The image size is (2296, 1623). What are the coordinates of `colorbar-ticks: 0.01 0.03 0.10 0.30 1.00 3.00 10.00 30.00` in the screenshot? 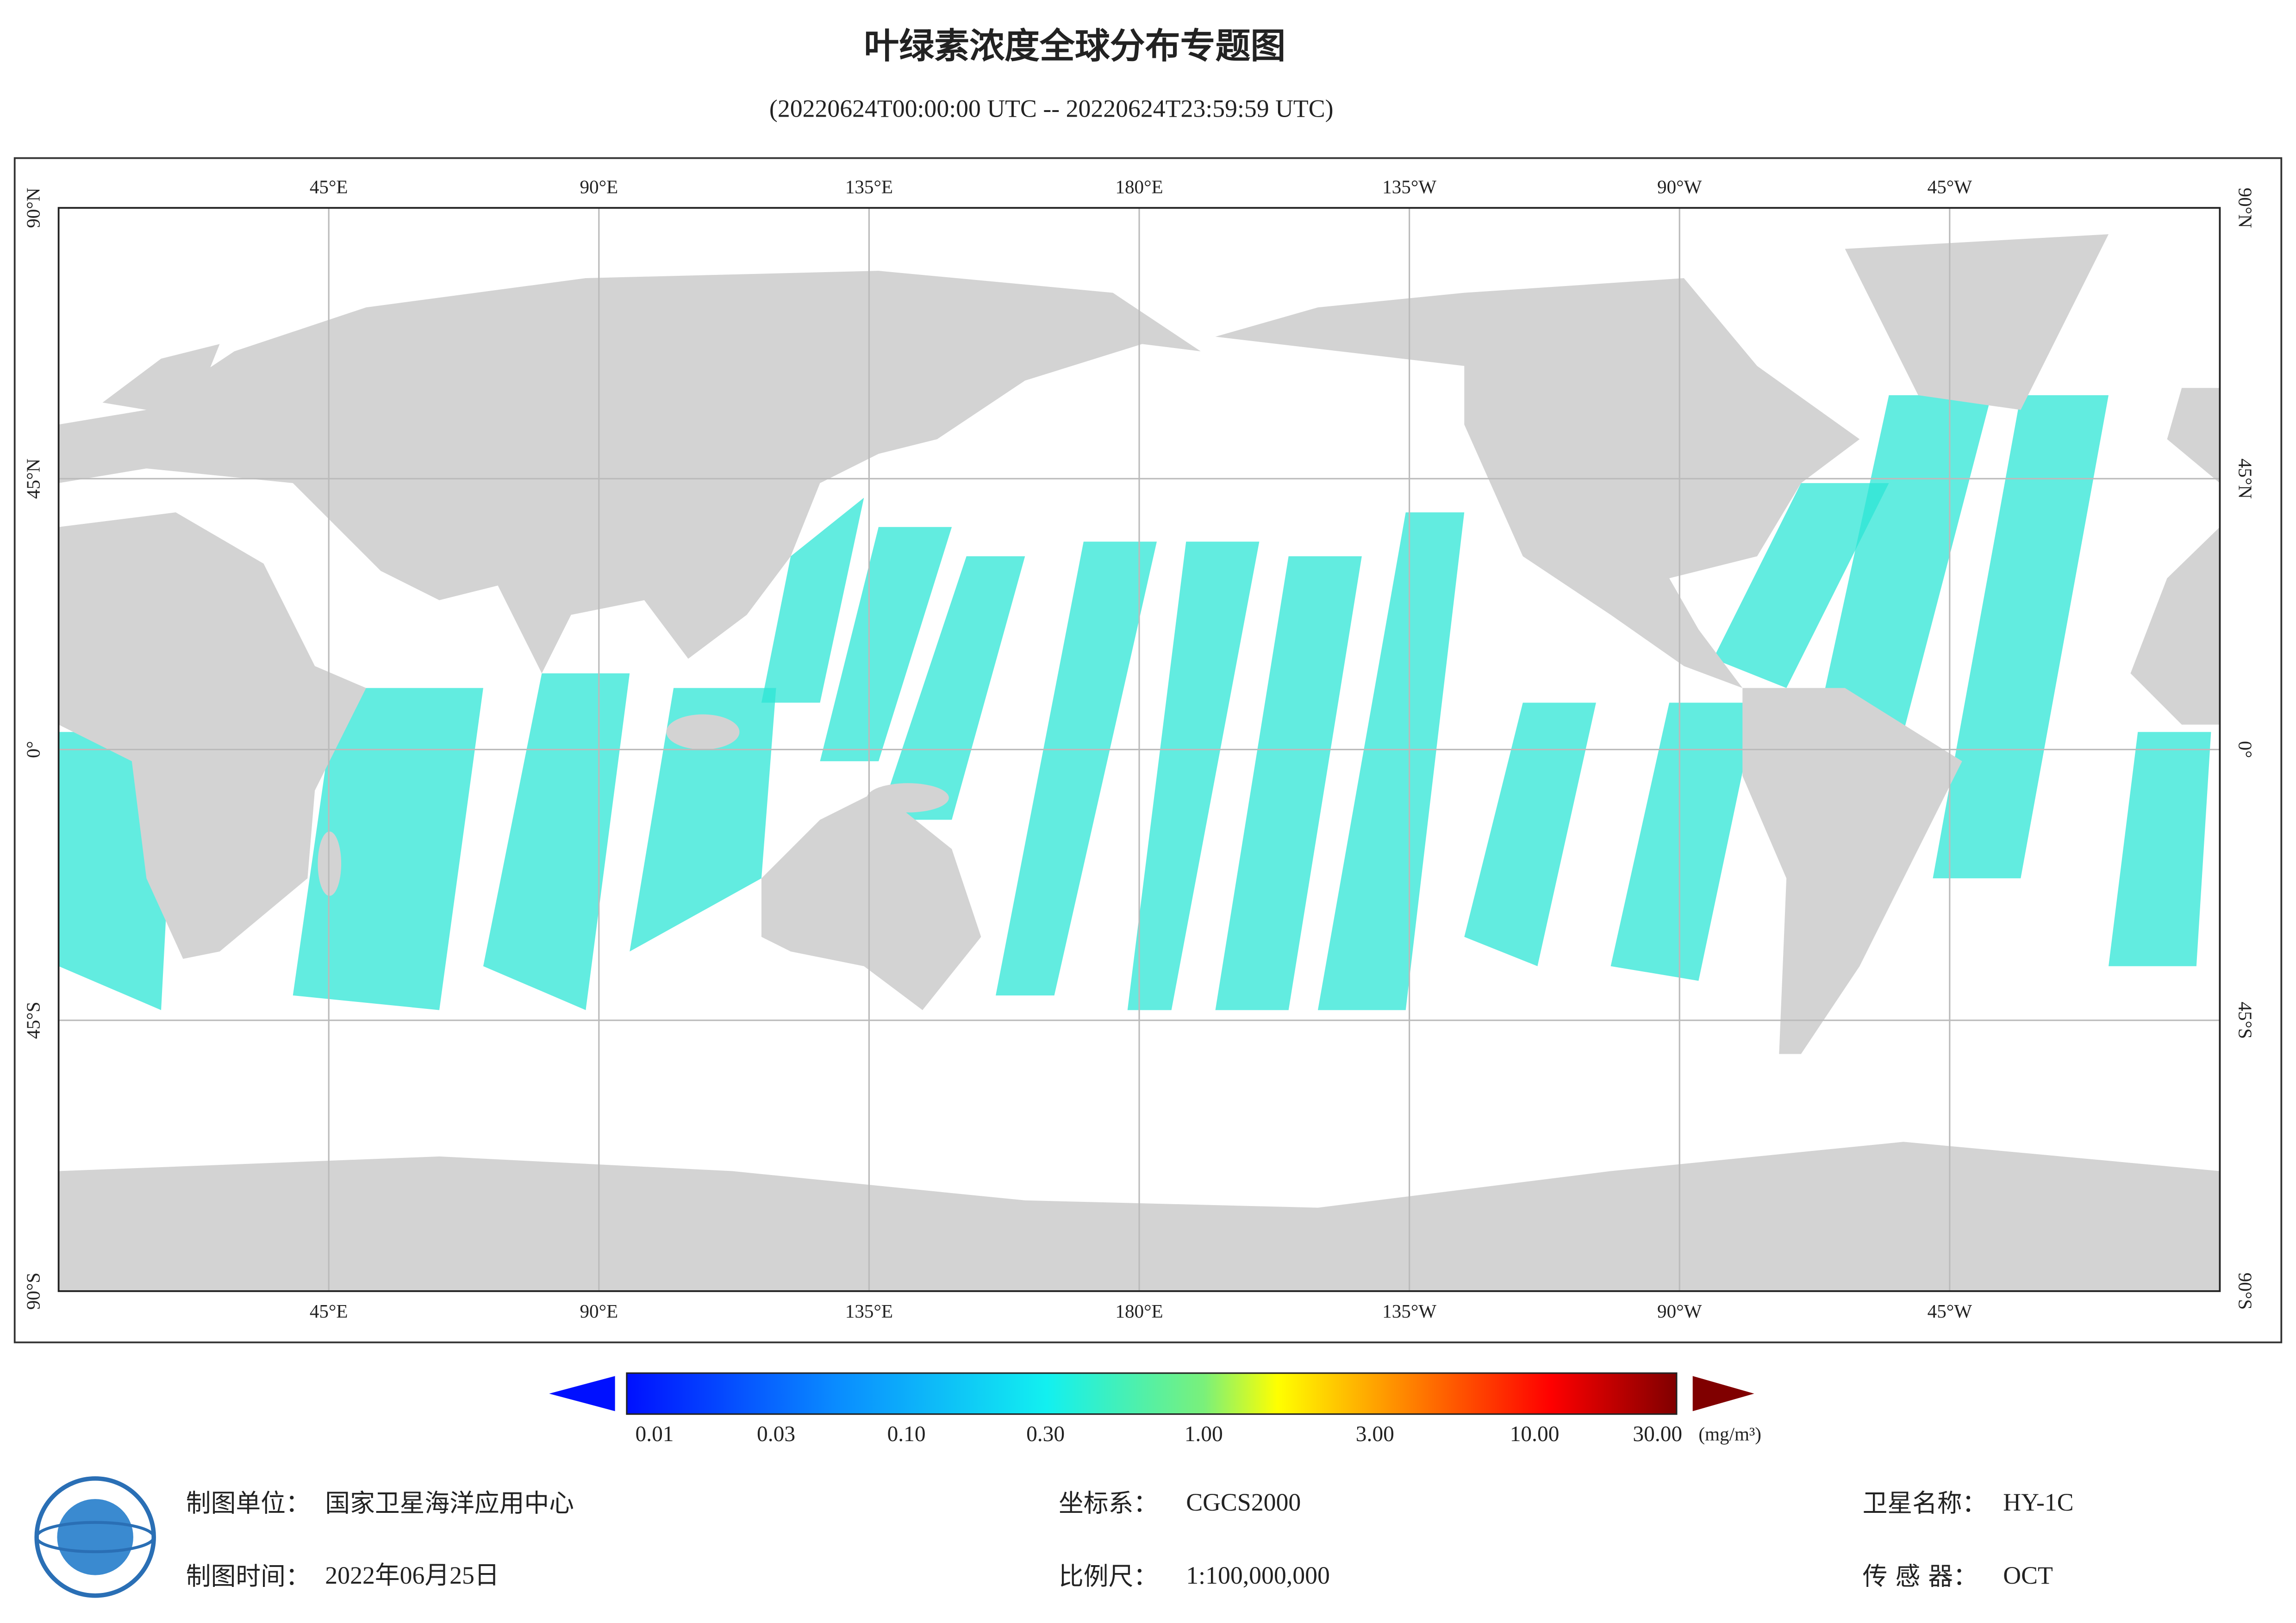 It's located at (1159, 1434).